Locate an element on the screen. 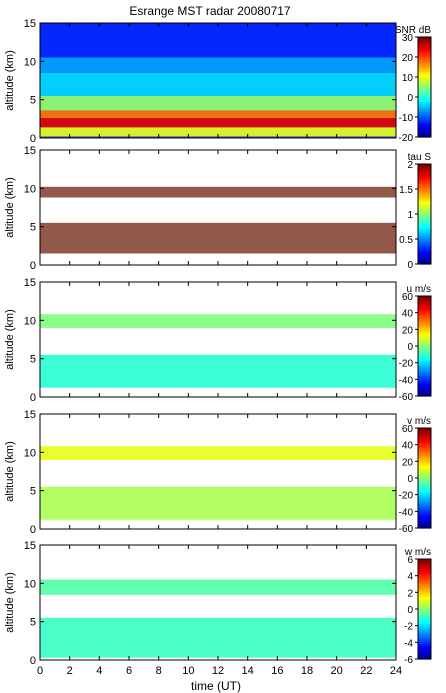  x-tick-label: 6 is located at coordinates (129, 671).